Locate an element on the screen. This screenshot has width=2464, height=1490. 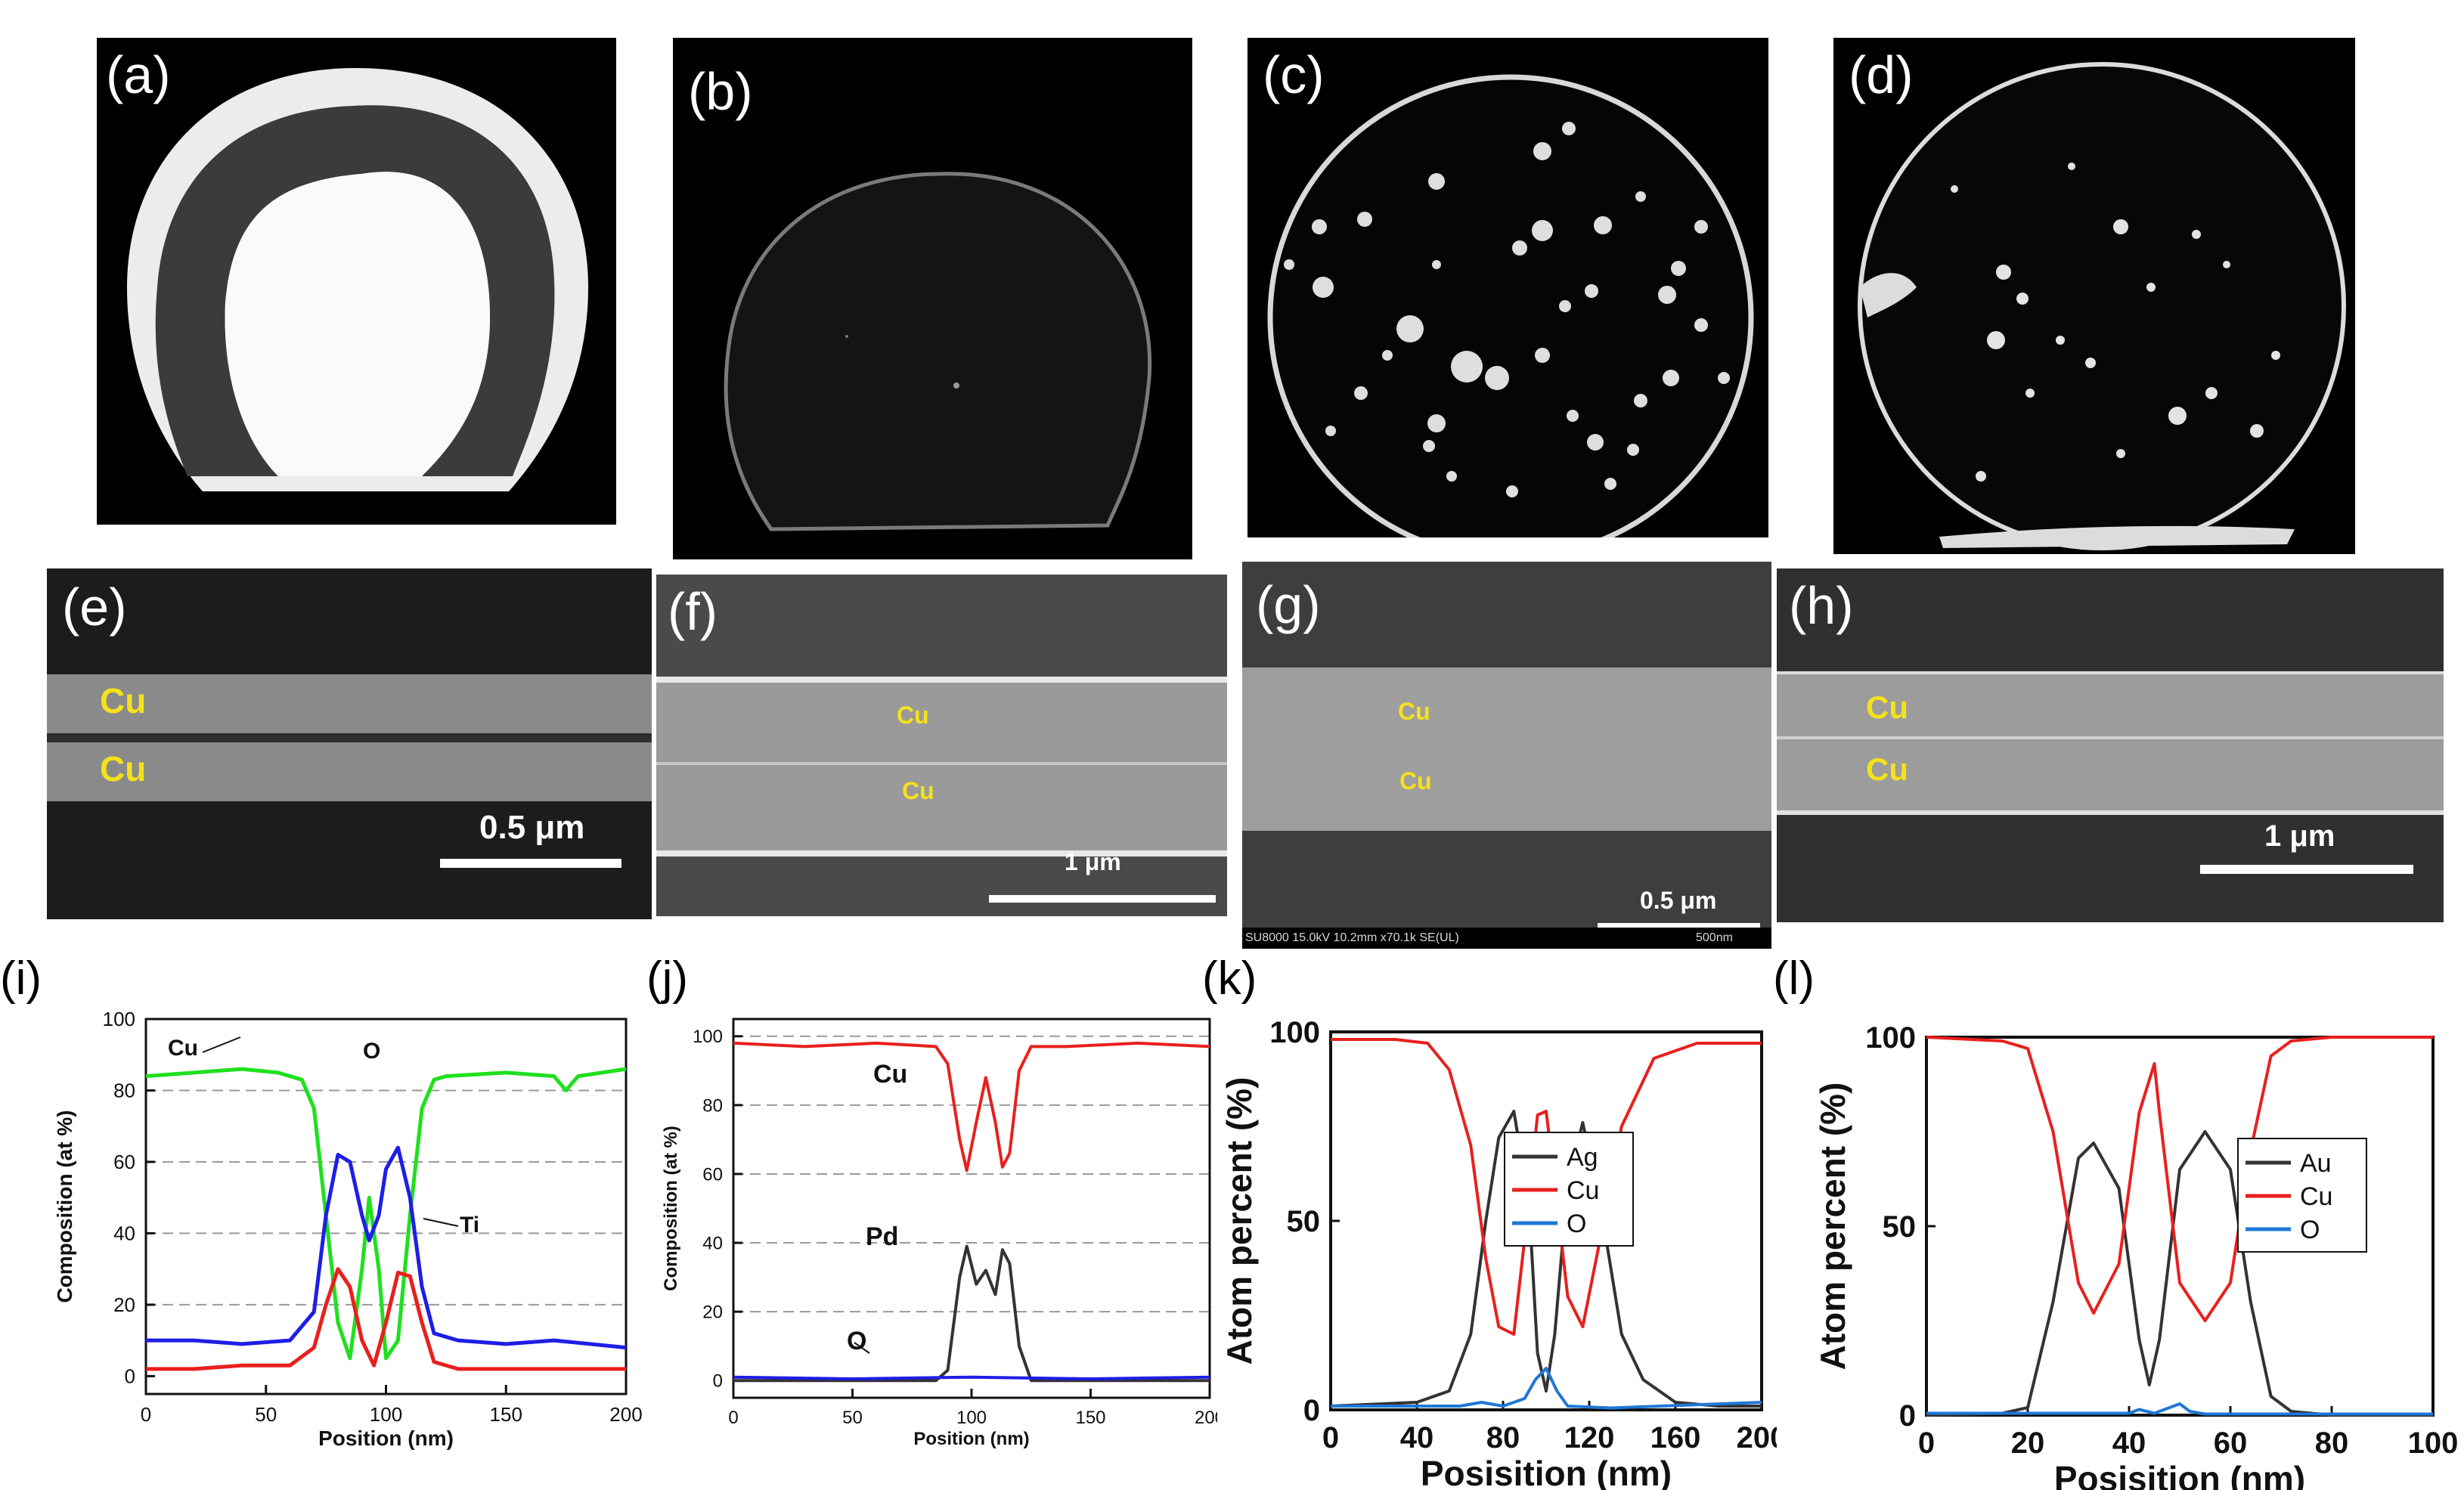
wire-cross-section-c is located at coordinates (1507, 287).